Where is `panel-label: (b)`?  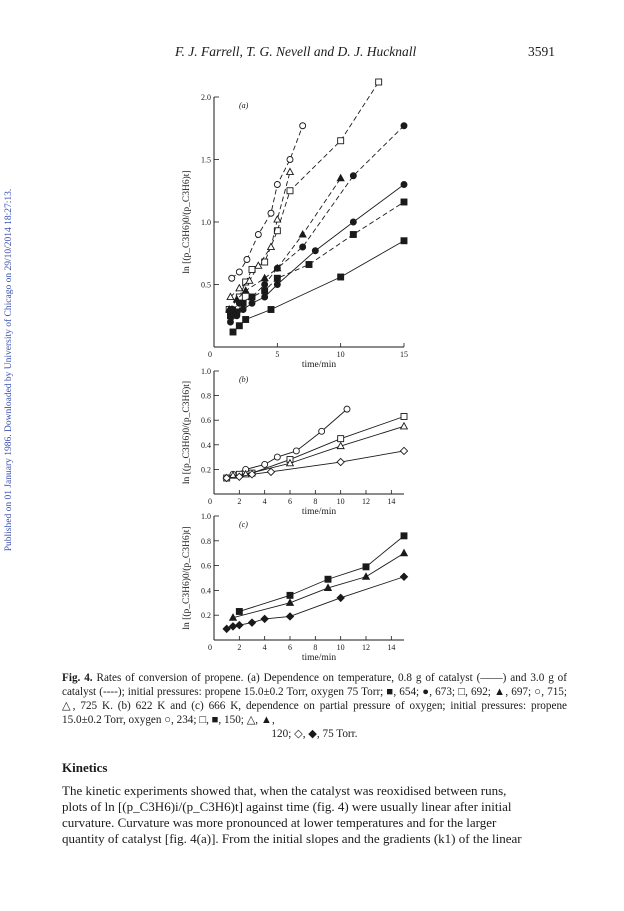 panel-label: (b) is located at coordinates (244, 379).